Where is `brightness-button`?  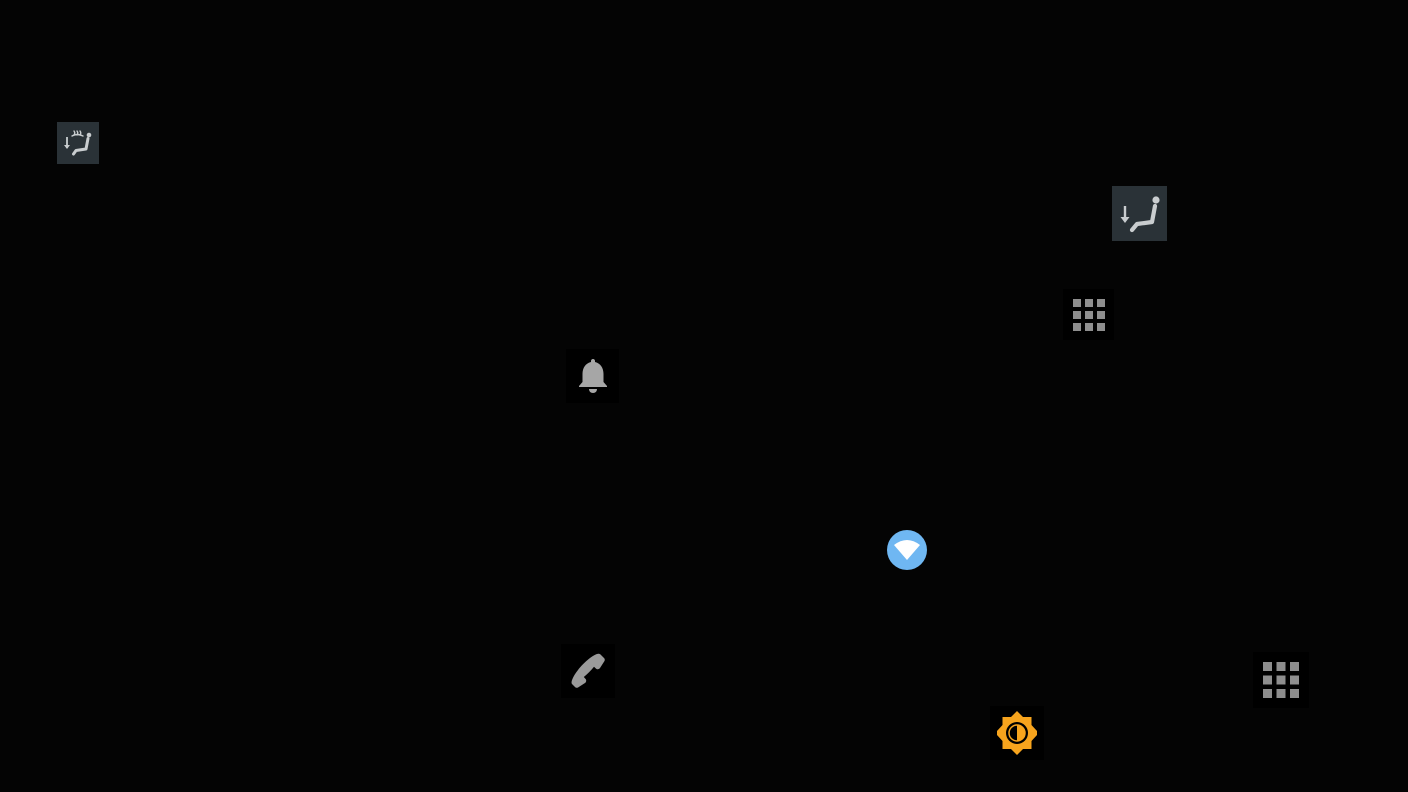
brightness-button is located at coordinates (1017, 733).